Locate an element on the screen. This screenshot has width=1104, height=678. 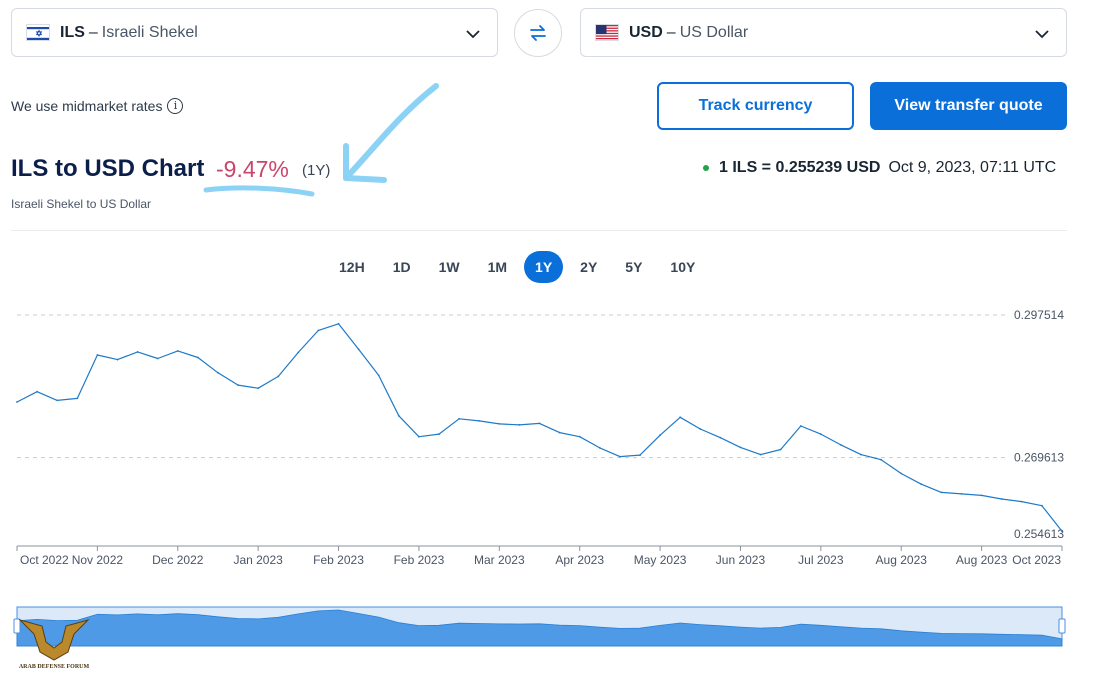
x-tick-label: May 2023 is located at coordinates (660, 560).